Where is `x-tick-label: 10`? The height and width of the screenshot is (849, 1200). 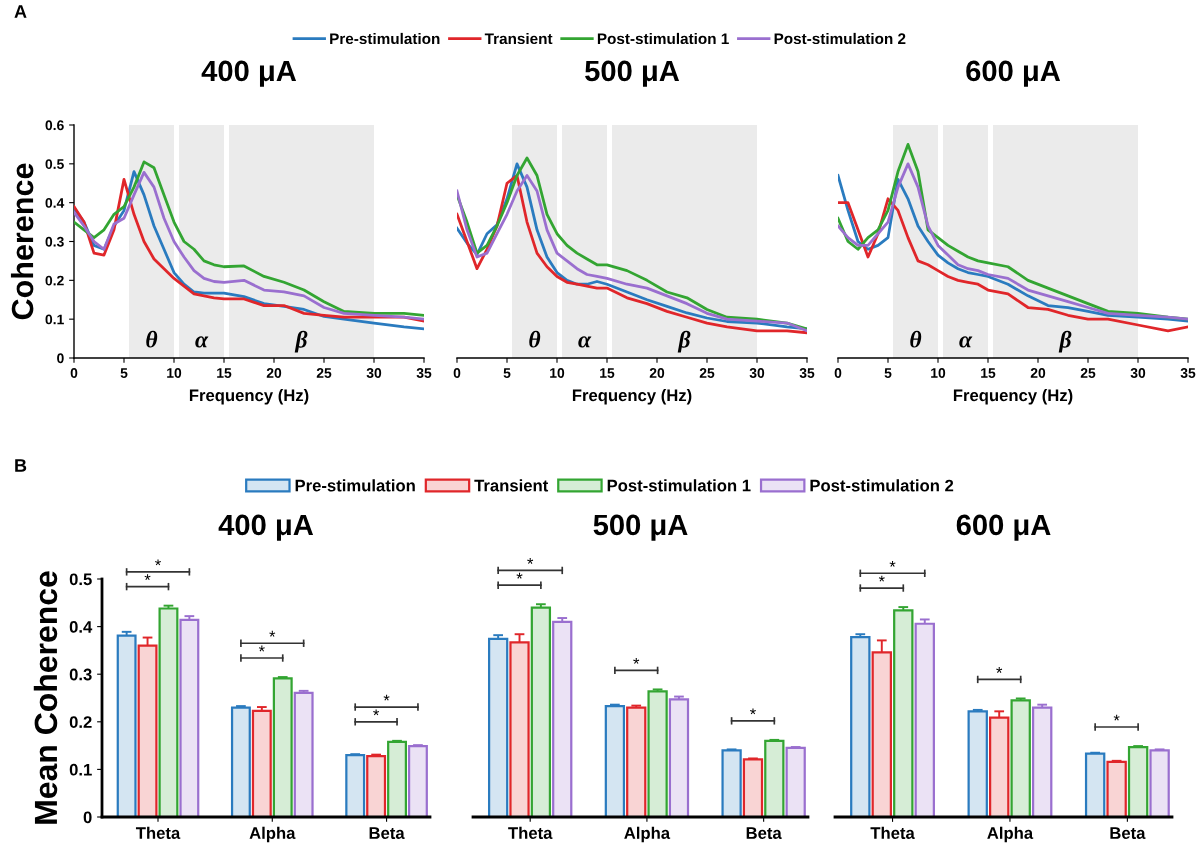 x-tick-label: 10 is located at coordinates (938, 373).